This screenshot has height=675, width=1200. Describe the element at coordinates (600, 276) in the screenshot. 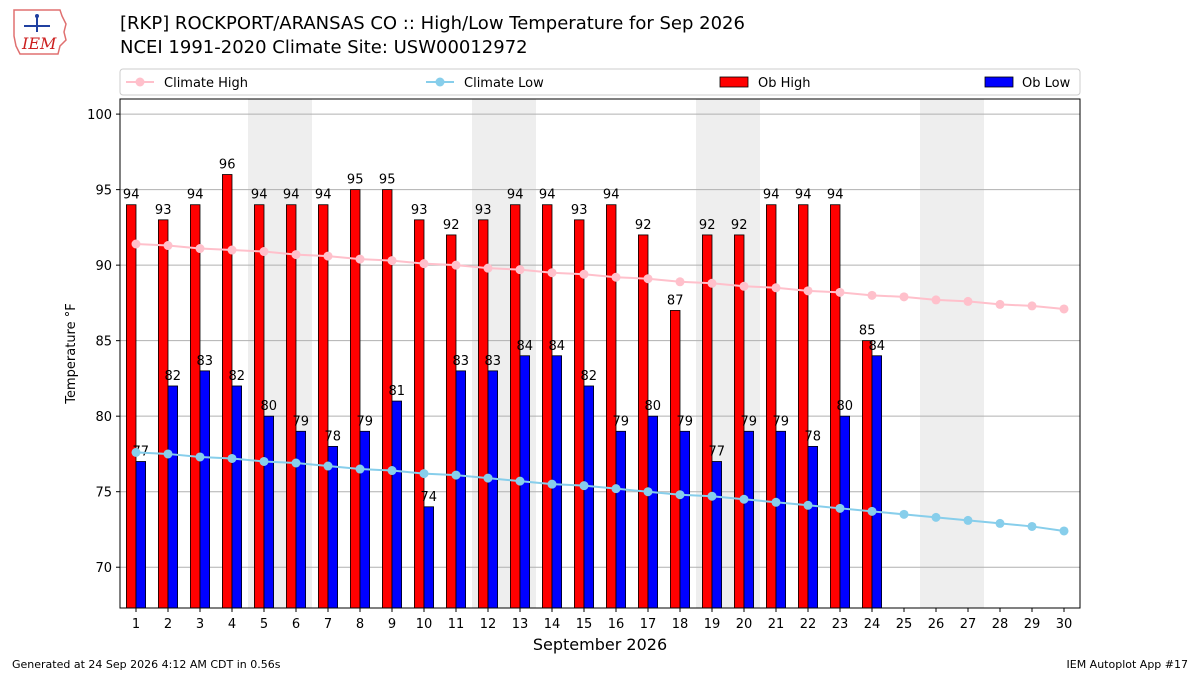

I see `climate-high-line` at that location.